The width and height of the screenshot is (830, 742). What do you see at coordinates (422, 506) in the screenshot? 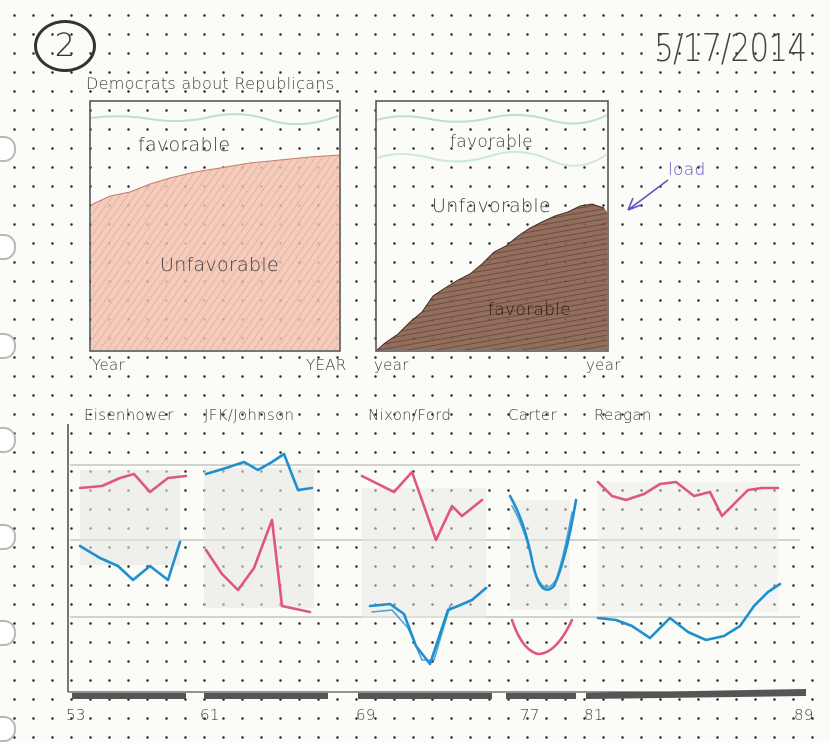
I see `nixon-pink-line` at bounding box center [422, 506].